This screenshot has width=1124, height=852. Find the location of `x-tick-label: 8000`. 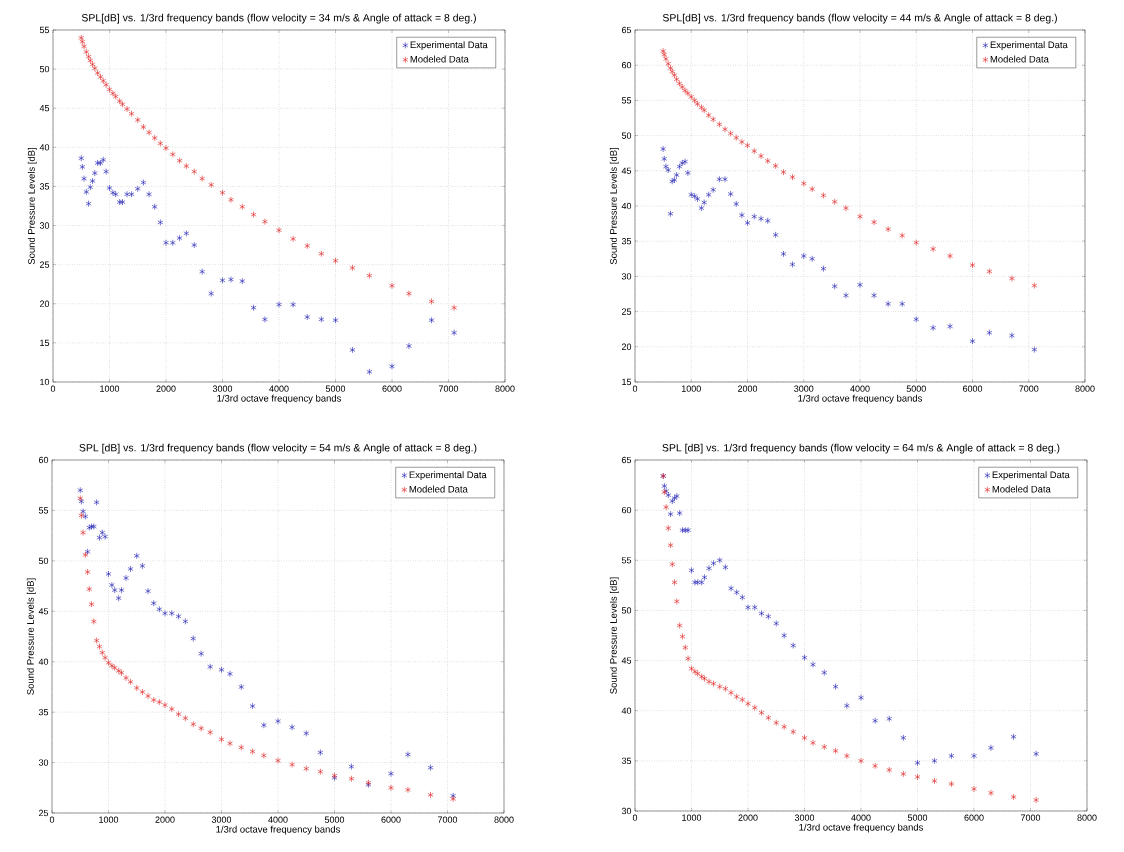

x-tick-label: 8000 is located at coordinates (505, 388).